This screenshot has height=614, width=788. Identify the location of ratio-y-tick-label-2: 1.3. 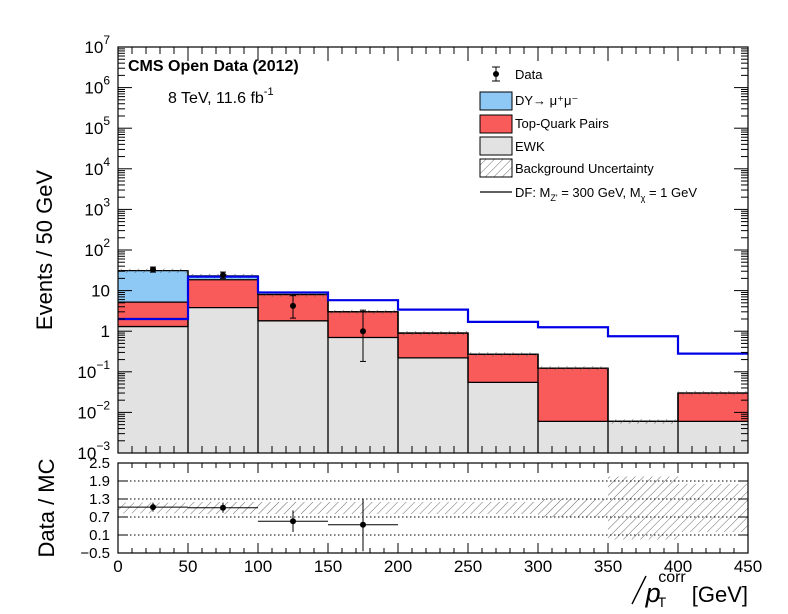
(99, 499).